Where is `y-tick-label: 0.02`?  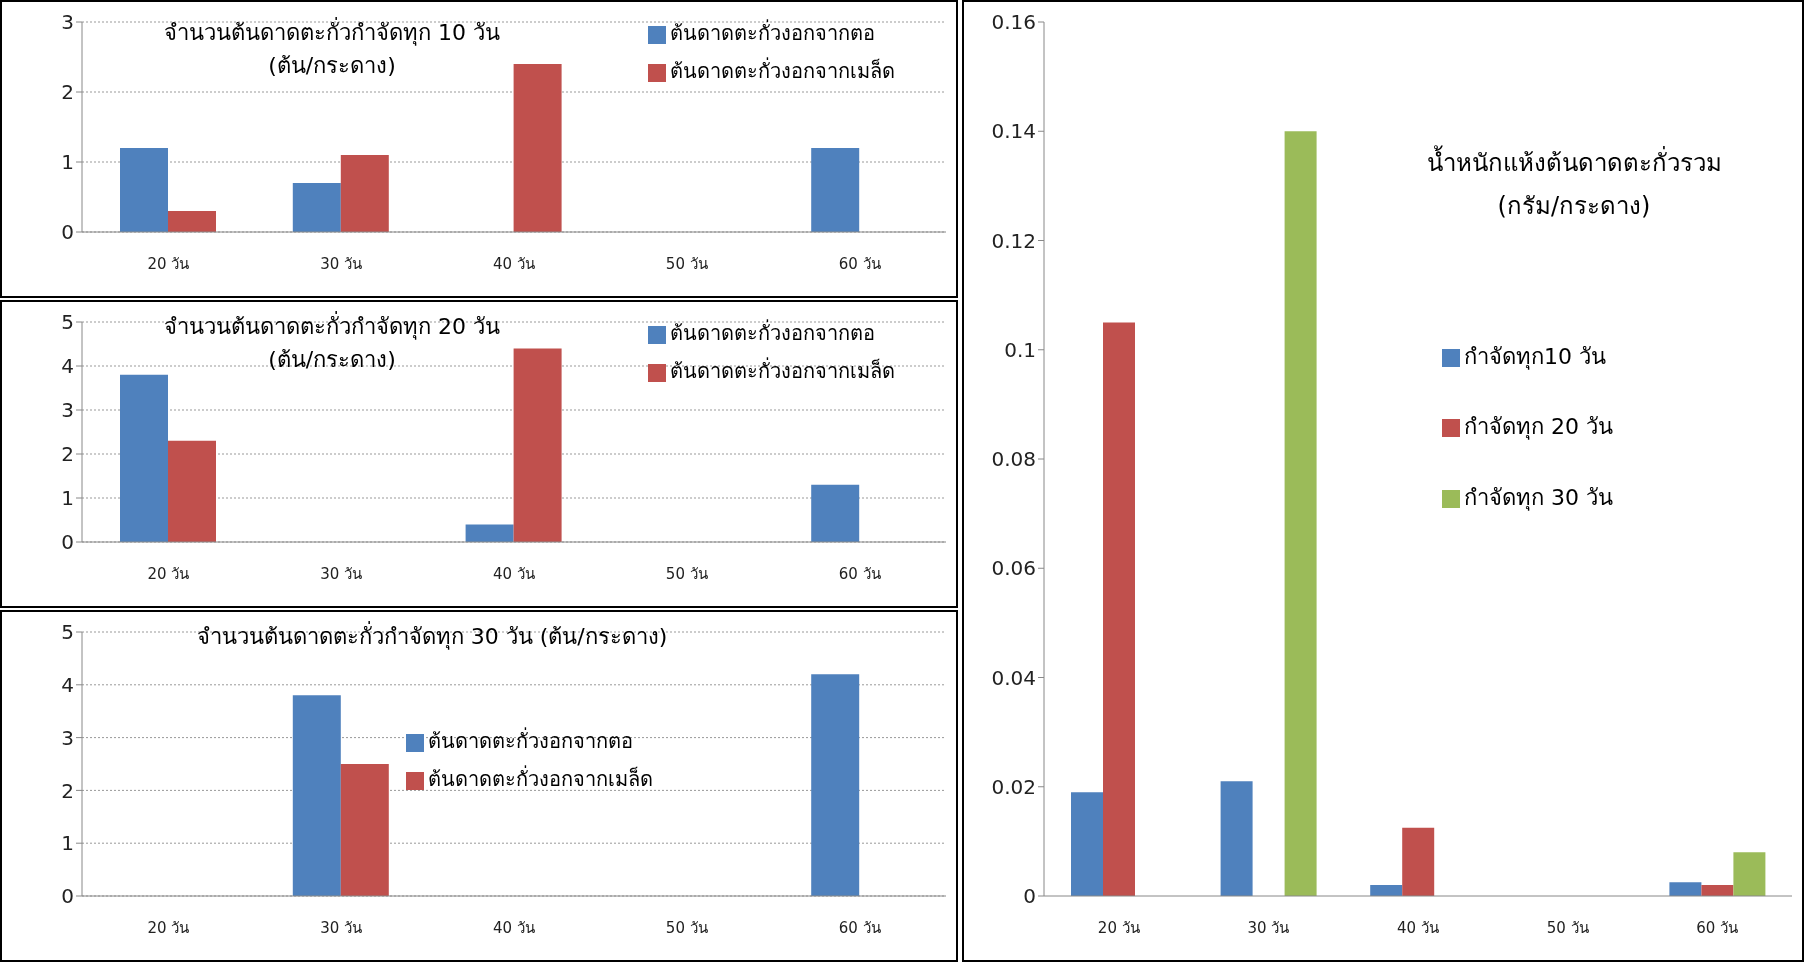 y-tick-label: 0.02 is located at coordinates (1013, 786).